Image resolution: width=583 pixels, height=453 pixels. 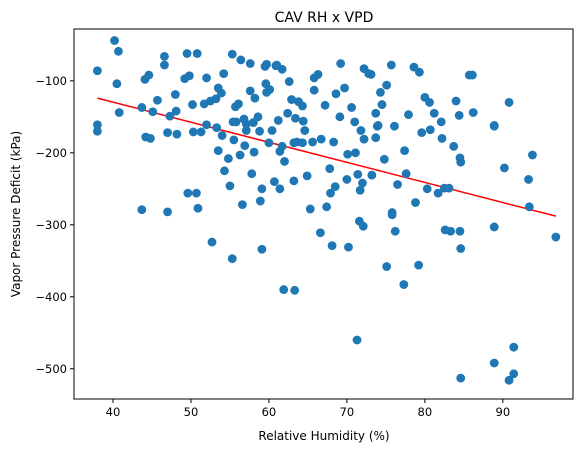 I want to click on x-tick-label: 50, so click(x=191, y=412).